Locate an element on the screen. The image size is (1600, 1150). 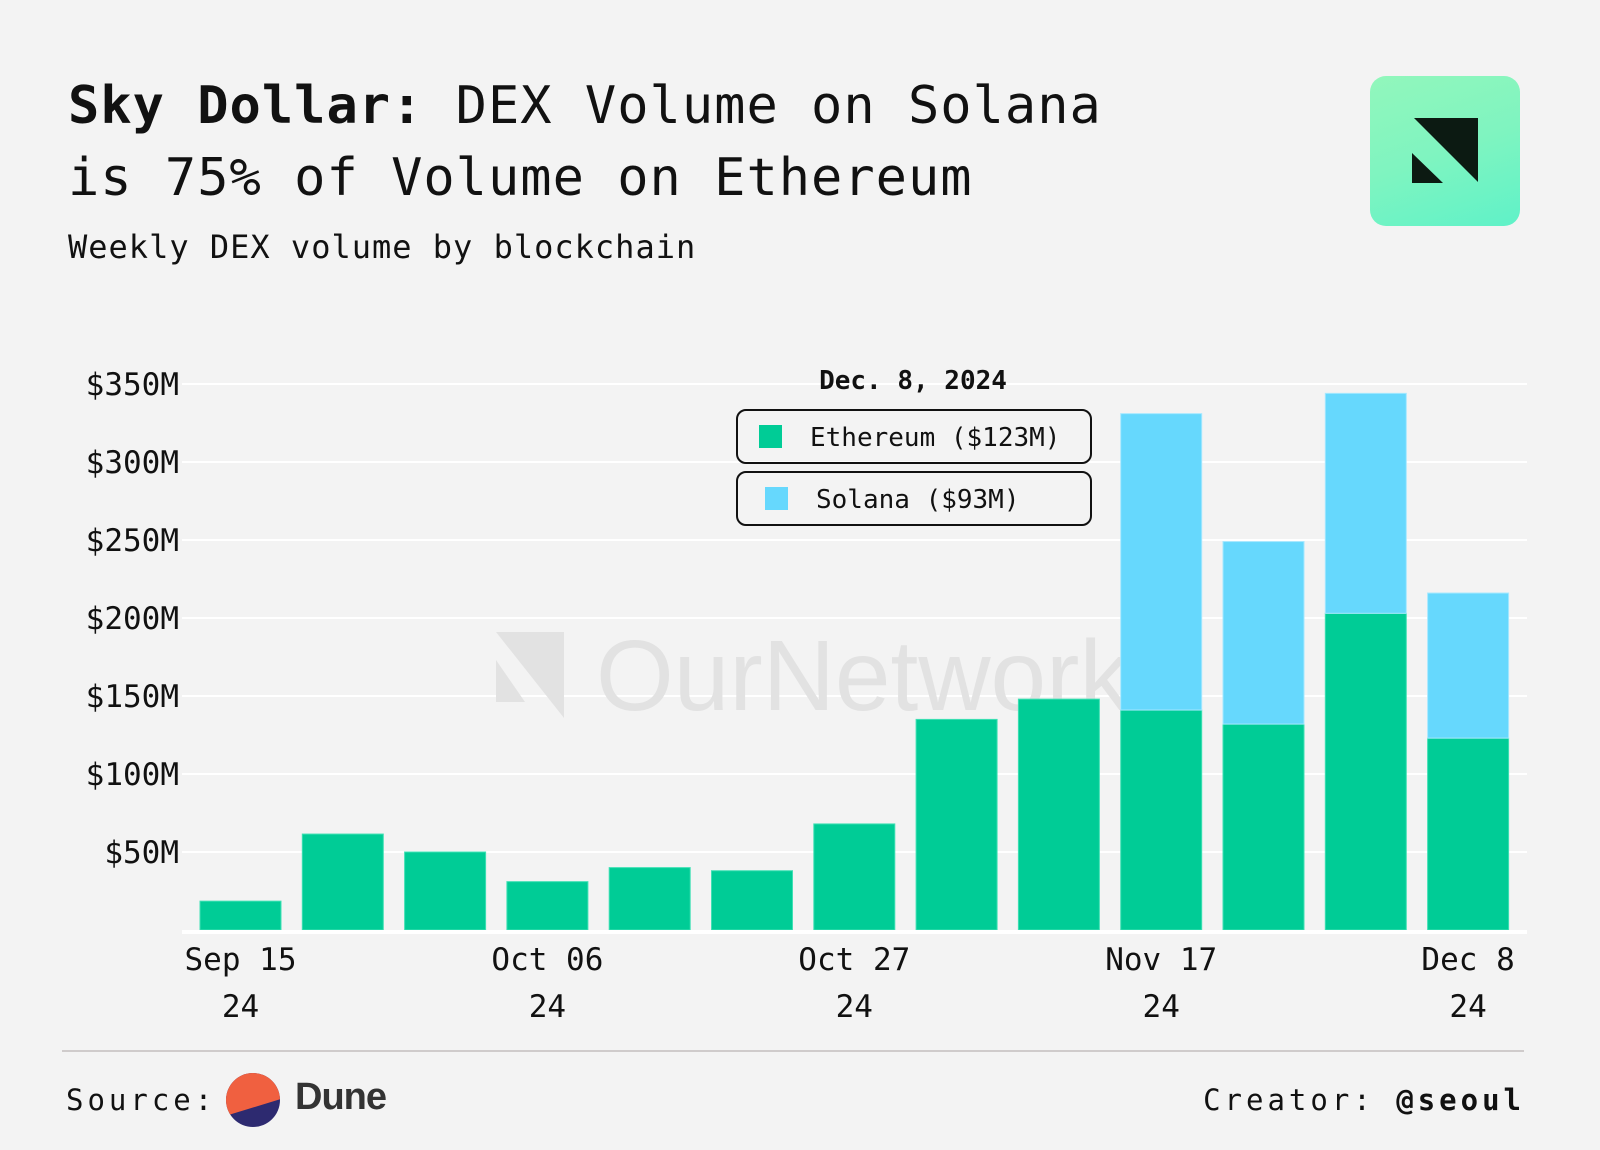
y-tick-label: $250M is located at coordinates (132, 541).